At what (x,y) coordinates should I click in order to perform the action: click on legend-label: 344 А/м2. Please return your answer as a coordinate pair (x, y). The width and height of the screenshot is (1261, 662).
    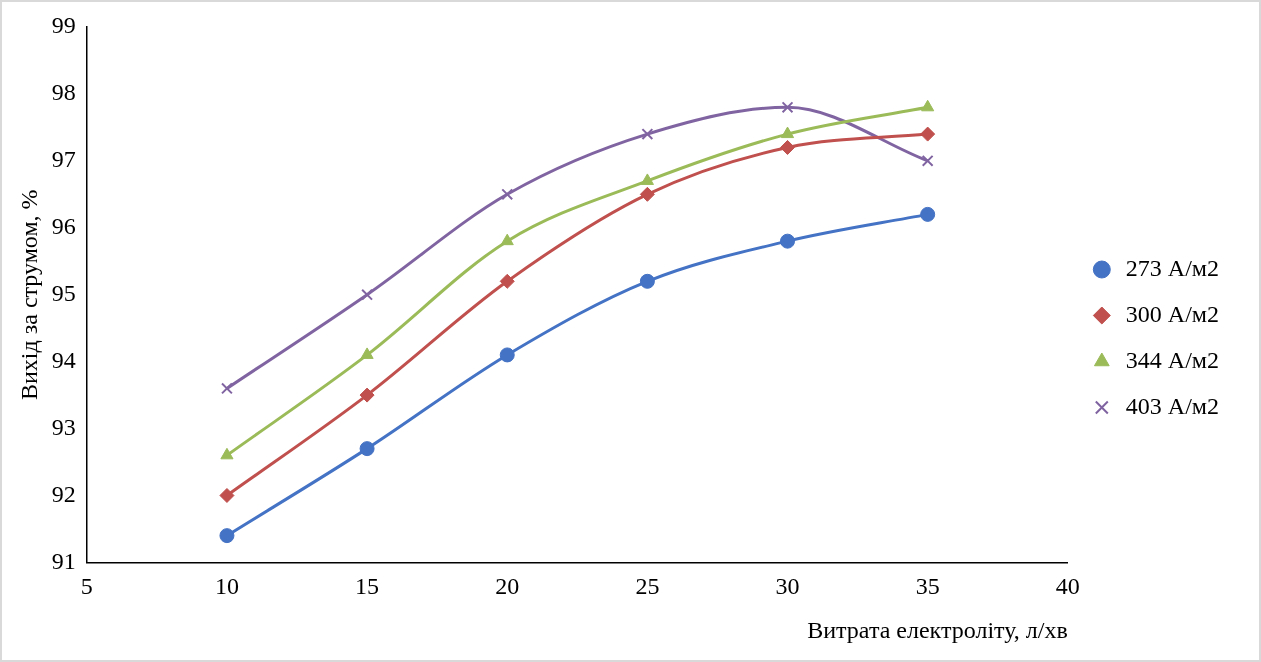
    Looking at the image, I should click on (1172, 359).